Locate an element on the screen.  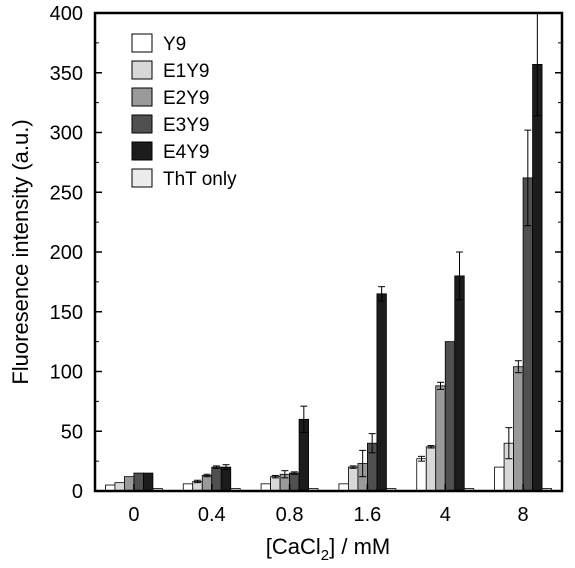
y-tick-label: 350 is located at coordinates (66, 74).